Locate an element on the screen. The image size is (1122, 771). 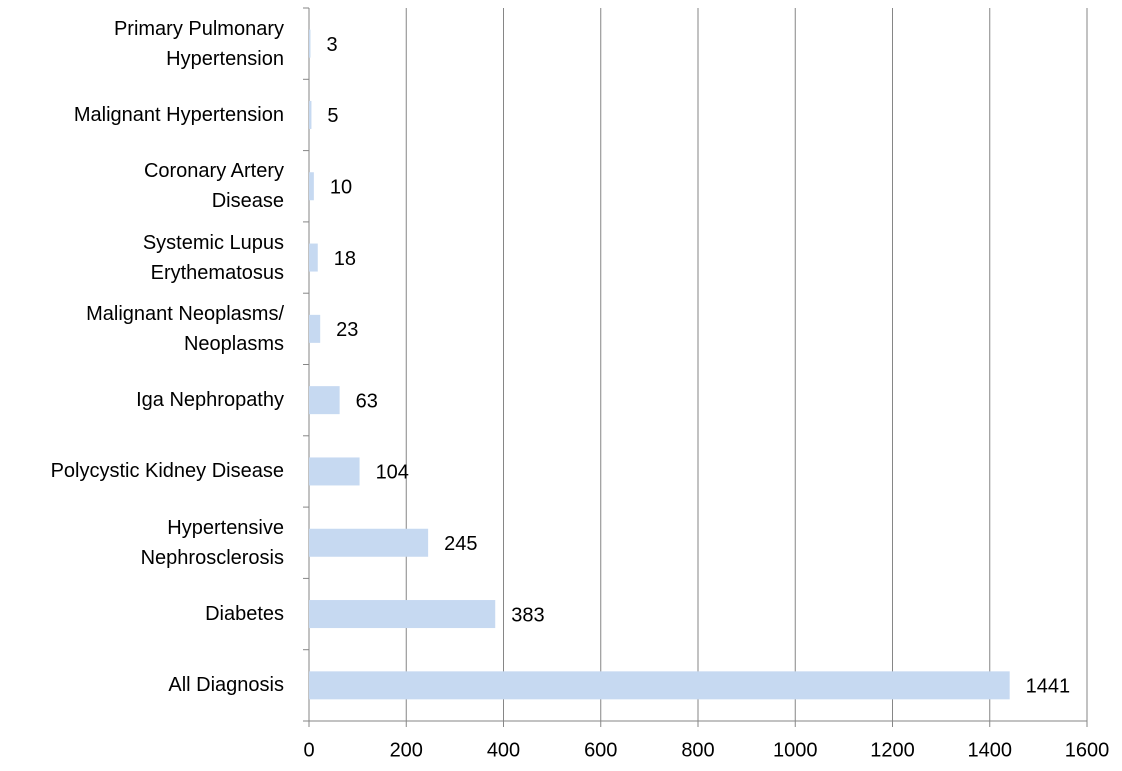
x-tick-label: 1000 is located at coordinates (795, 750).